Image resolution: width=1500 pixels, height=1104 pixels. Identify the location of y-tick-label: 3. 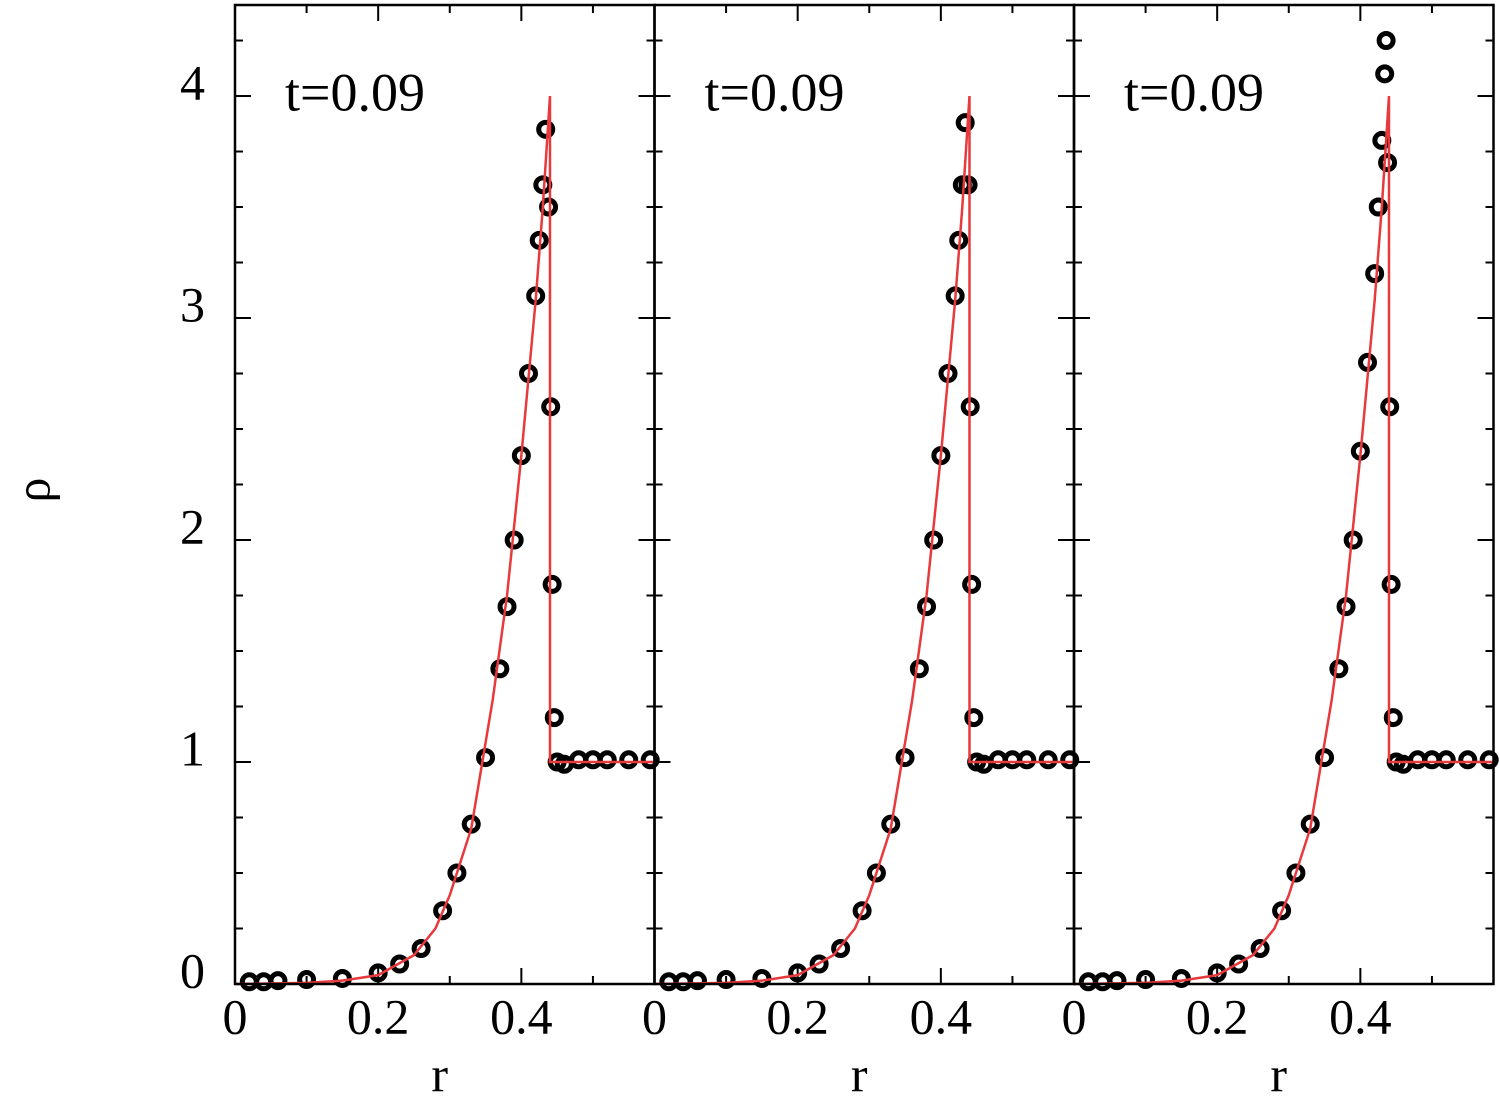
(192, 304).